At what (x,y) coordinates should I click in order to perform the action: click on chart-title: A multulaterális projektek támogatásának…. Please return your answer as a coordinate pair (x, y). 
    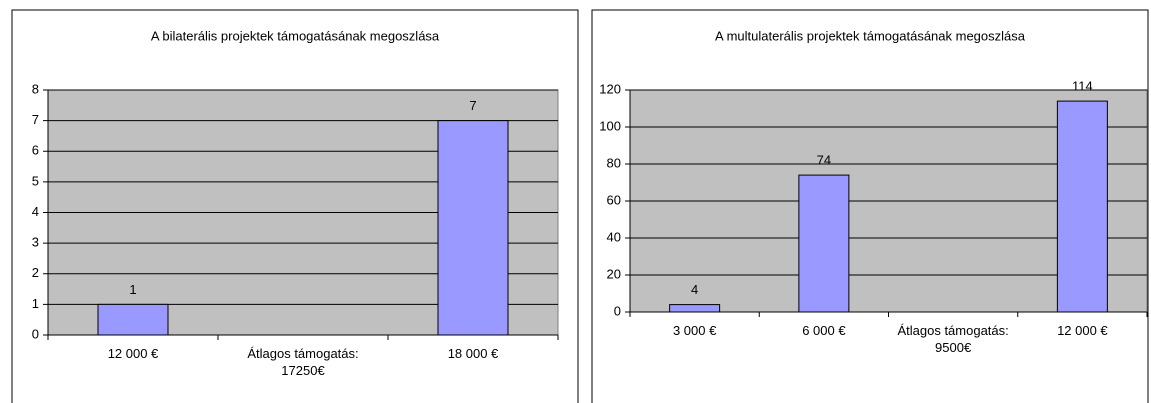
    Looking at the image, I should click on (870, 35).